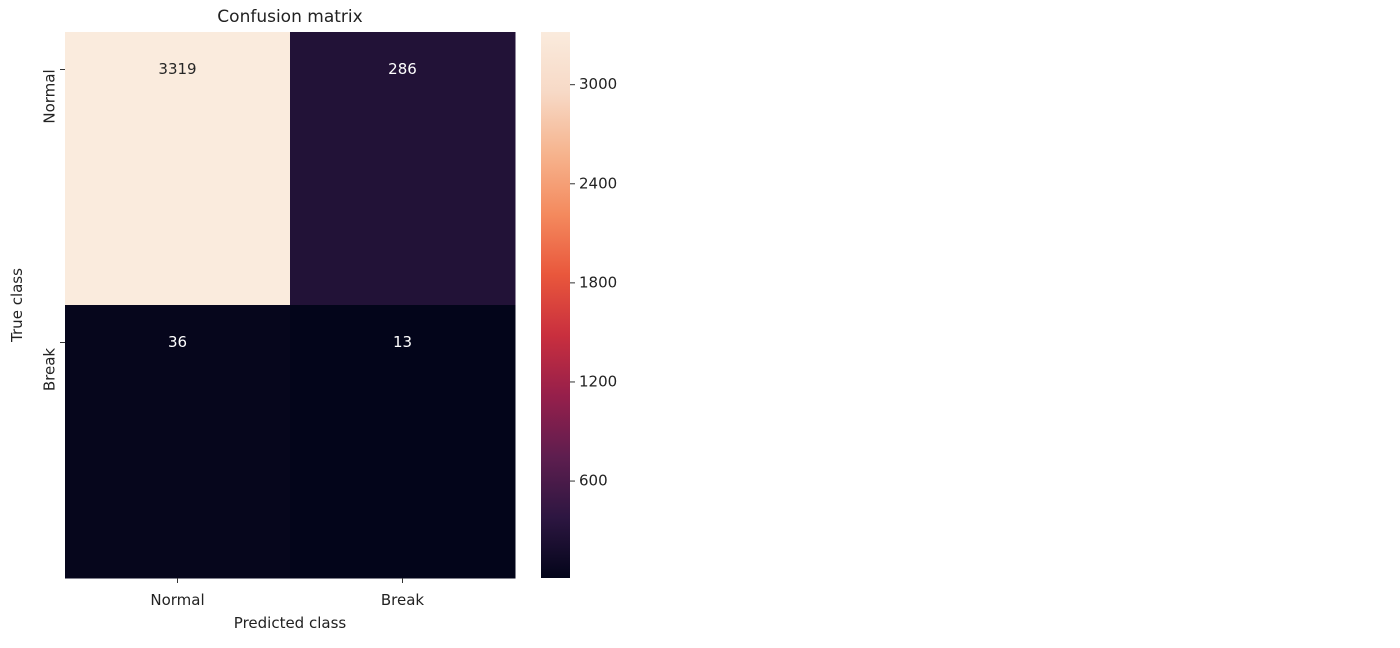 The image size is (1400, 648). What do you see at coordinates (287, 593) in the screenshot?
I see `x-axis-ticks: Normal Break` at bounding box center [287, 593].